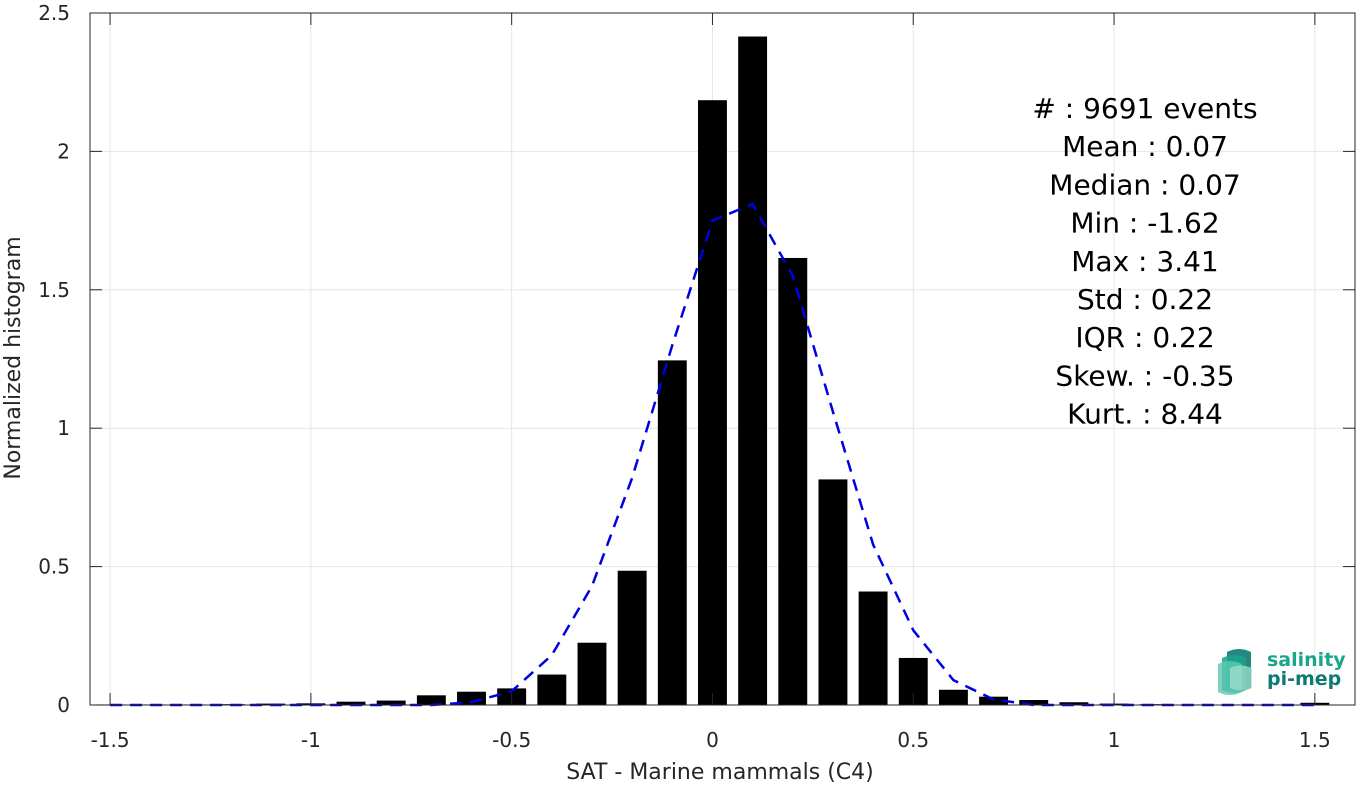  What do you see at coordinates (1144, 184) in the screenshot?
I see `stats-line: Median : 0.07` at bounding box center [1144, 184].